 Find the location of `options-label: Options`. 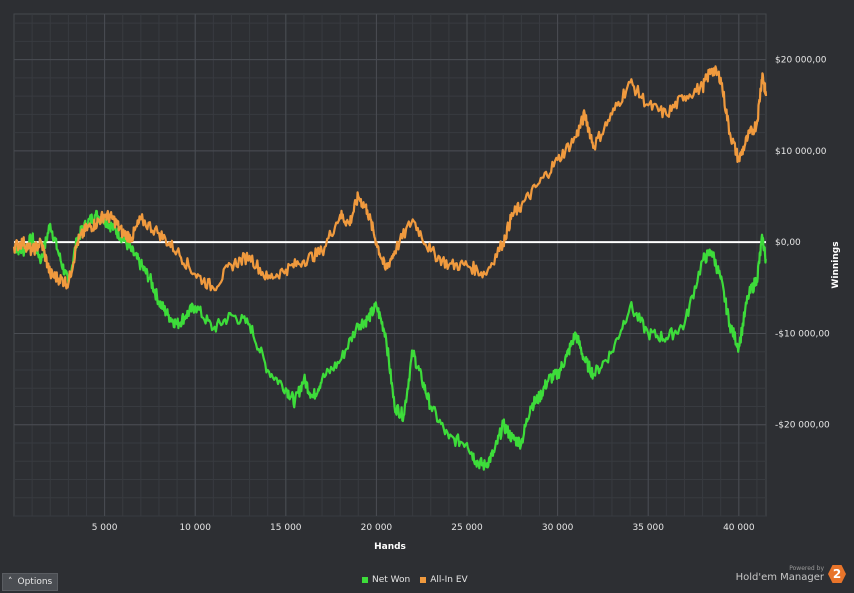

options-label: Options is located at coordinates (35, 582).